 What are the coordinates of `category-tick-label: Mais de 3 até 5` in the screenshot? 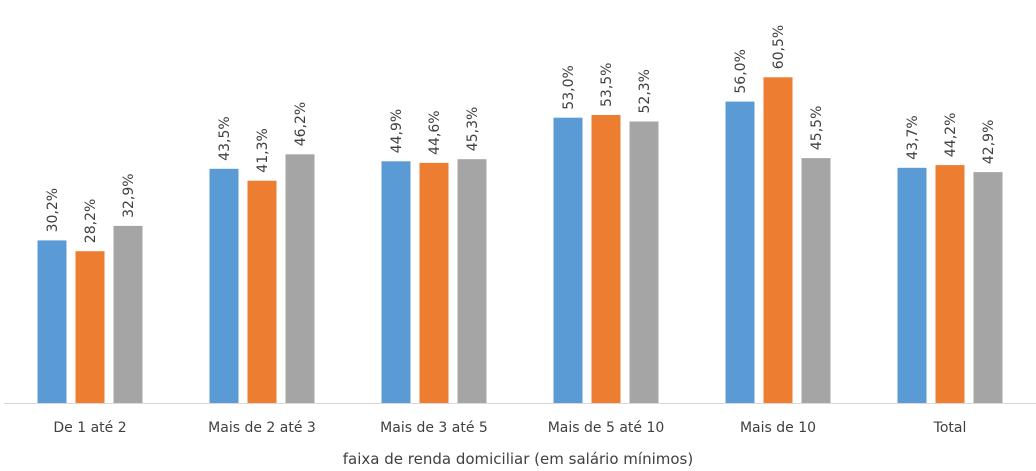 It's located at (434, 428).